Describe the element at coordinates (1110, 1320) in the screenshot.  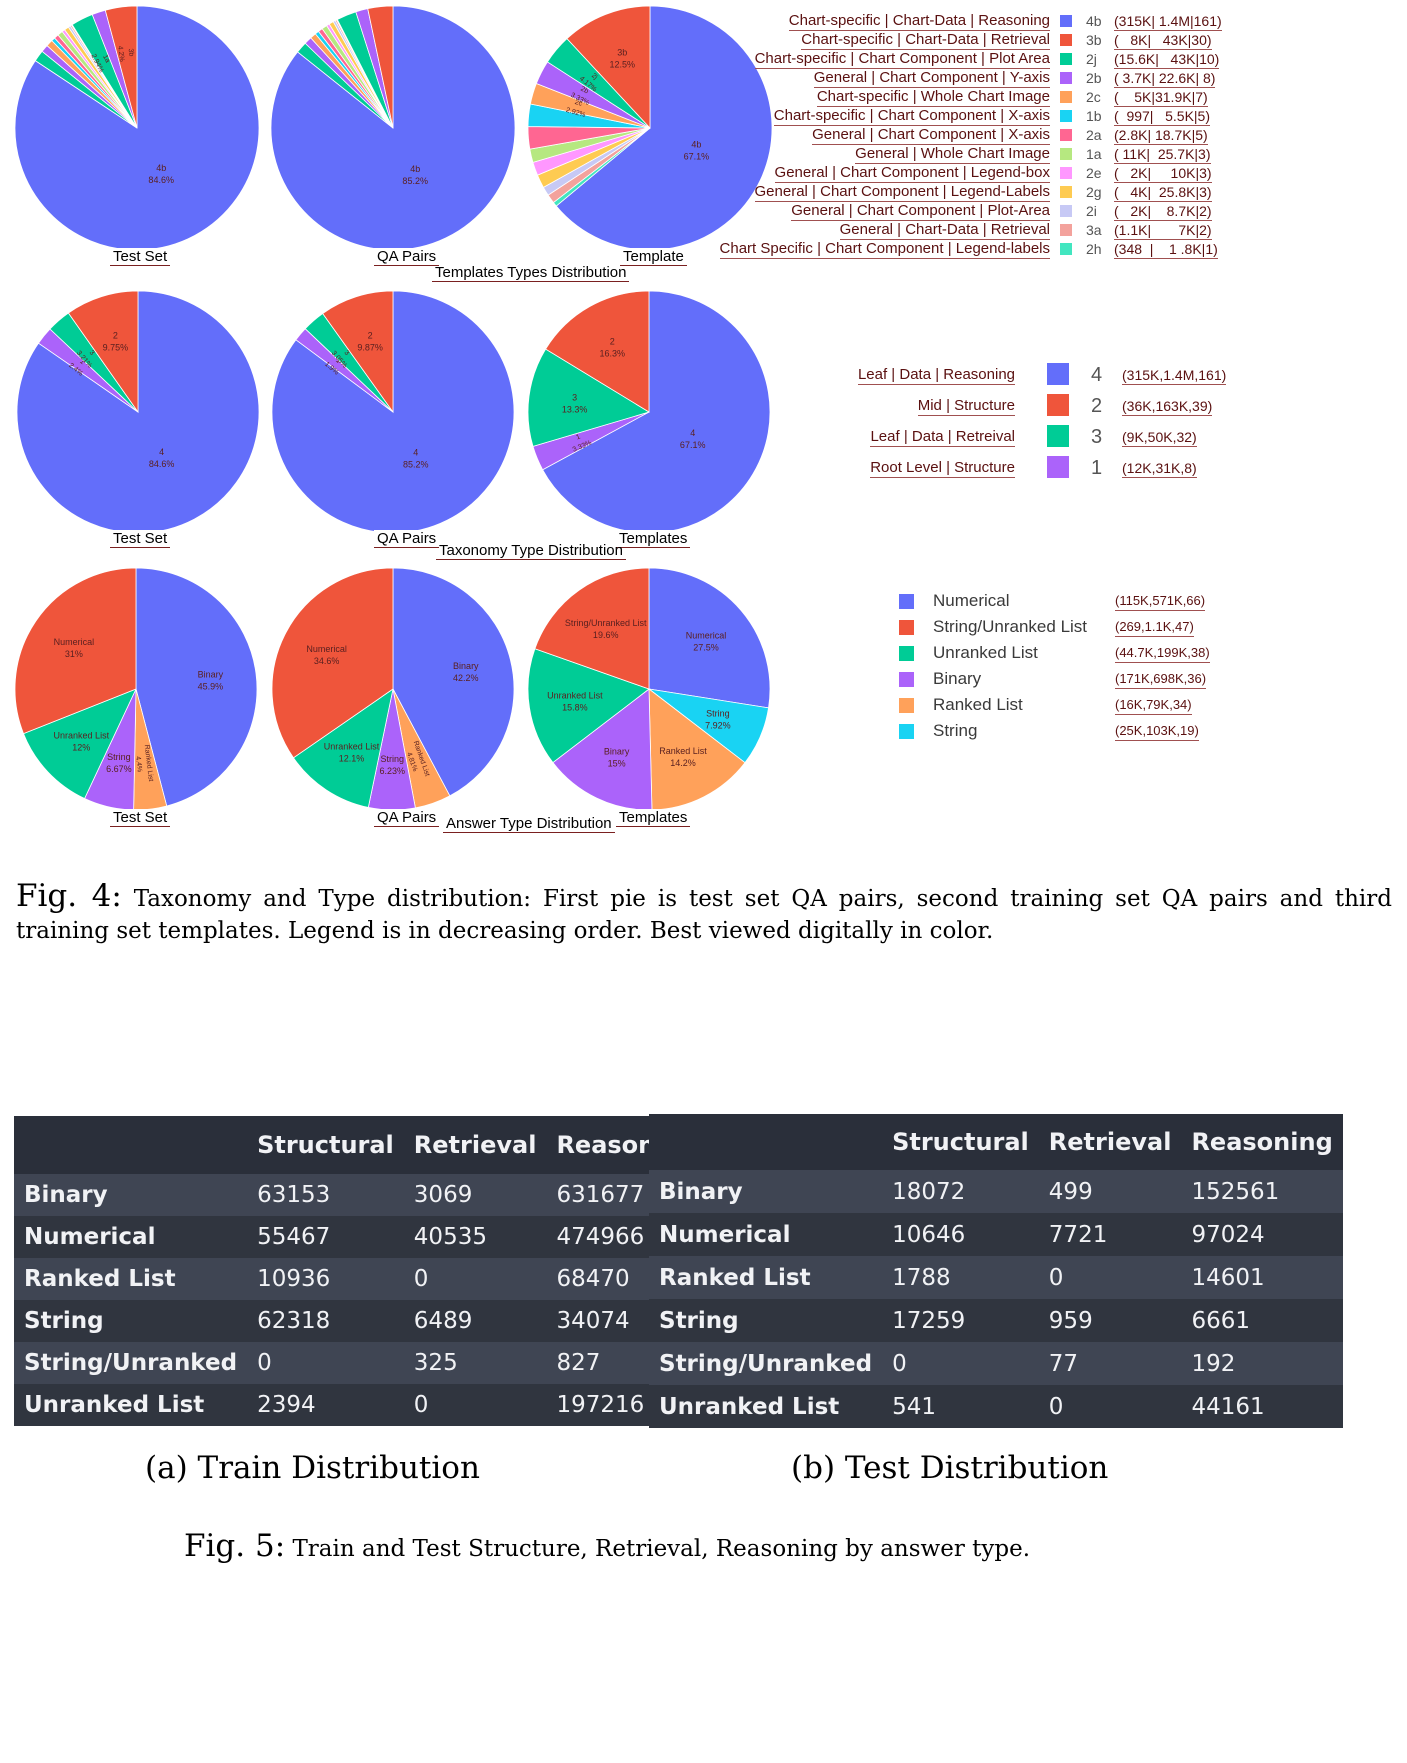
I see `table-cell: 959` at that location.